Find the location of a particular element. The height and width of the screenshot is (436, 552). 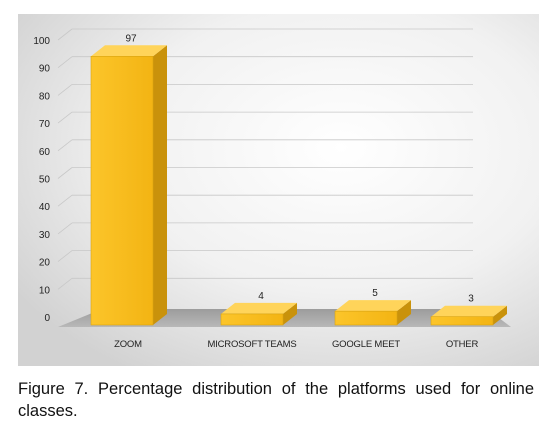

bar-microsoft-teams is located at coordinates (258, 314).